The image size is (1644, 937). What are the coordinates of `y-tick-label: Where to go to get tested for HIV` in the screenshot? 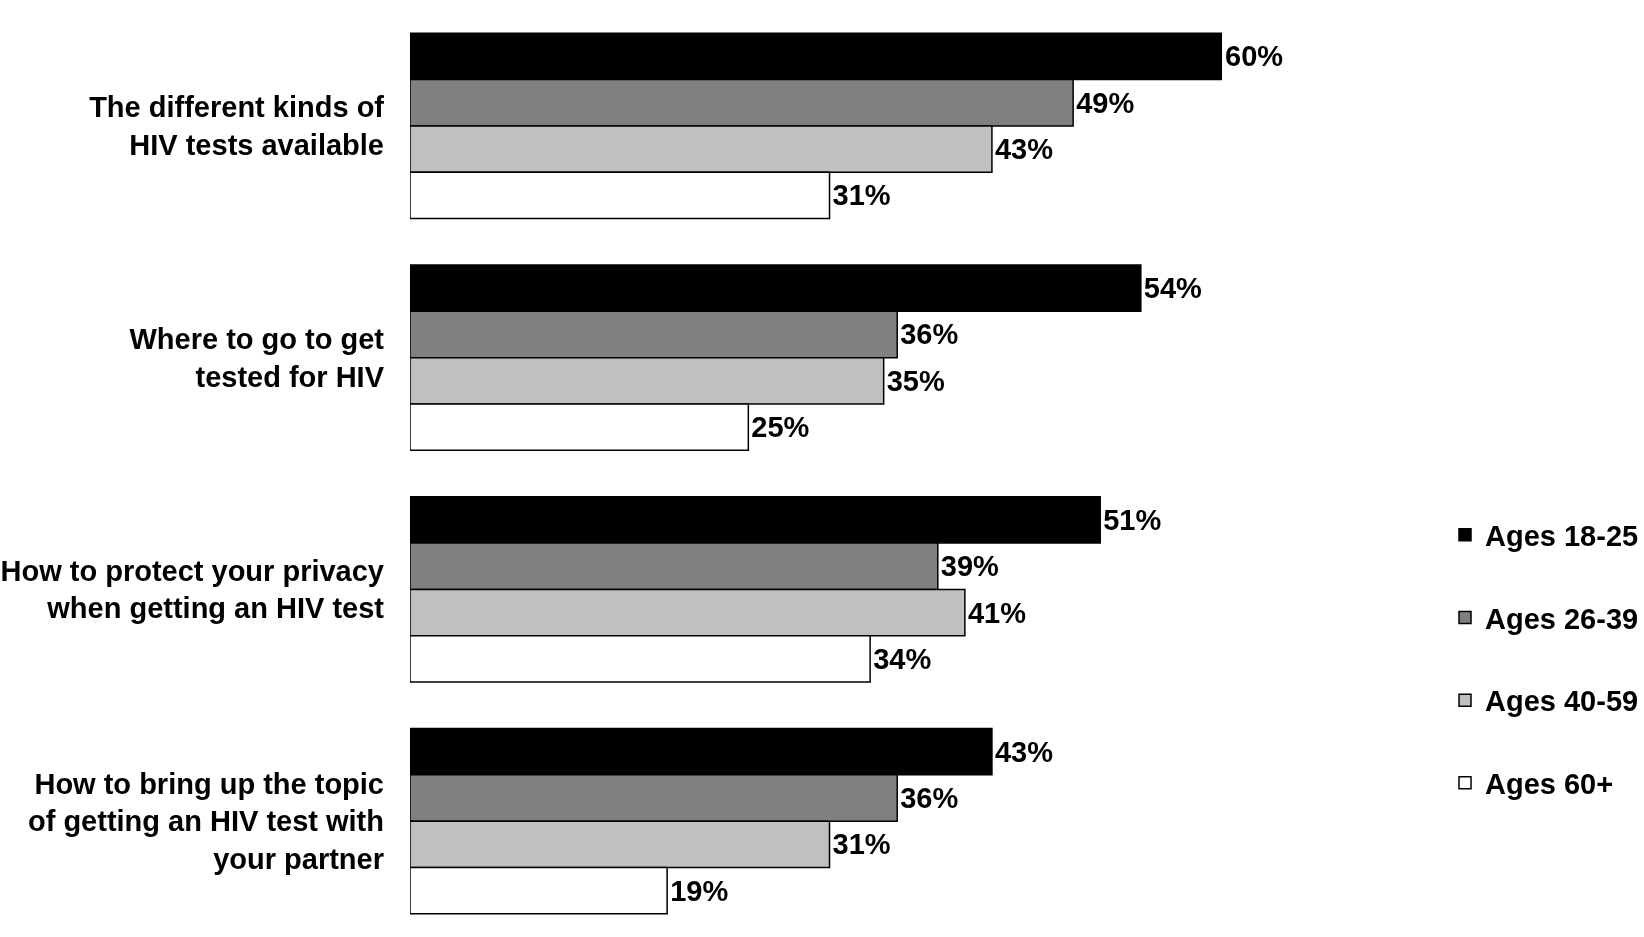 It's located at (257, 357).